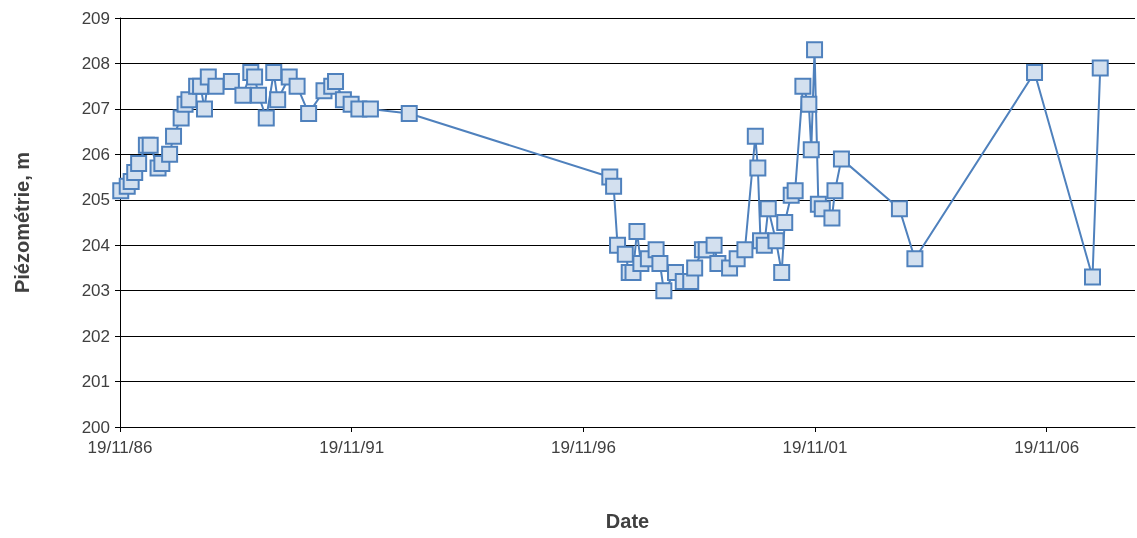  Describe the element at coordinates (583, 447) in the screenshot. I see `x-tick-label: 19/11/96` at that location.